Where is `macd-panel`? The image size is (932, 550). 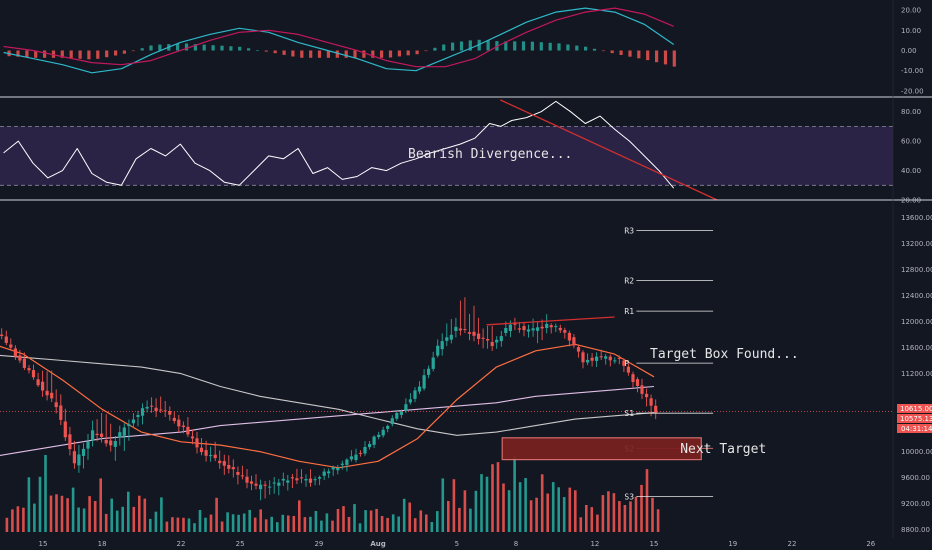 macd-panel is located at coordinates (339, 40).